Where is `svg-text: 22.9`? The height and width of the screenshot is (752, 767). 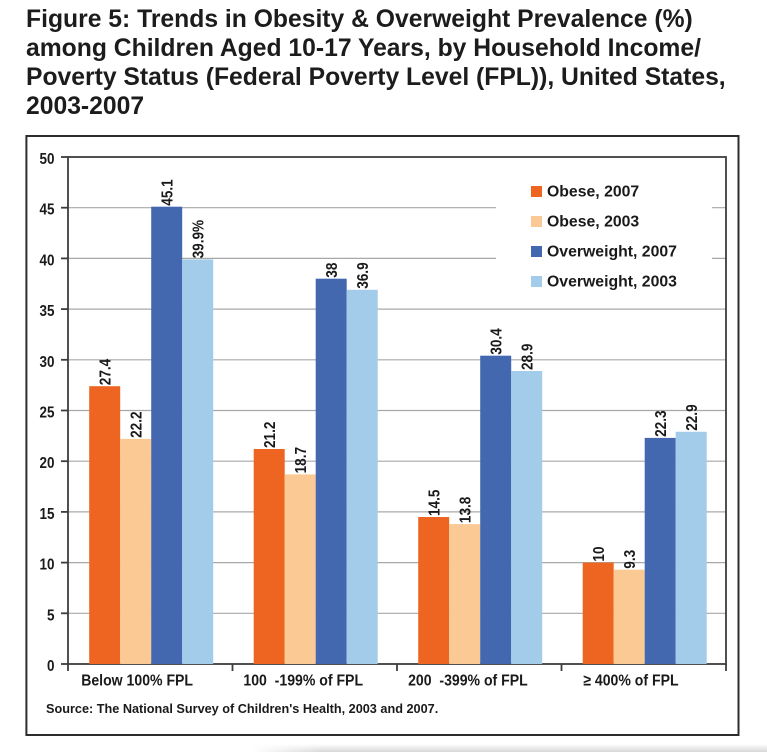 svg-text: 22.9 is located at coordinates (692, 417).